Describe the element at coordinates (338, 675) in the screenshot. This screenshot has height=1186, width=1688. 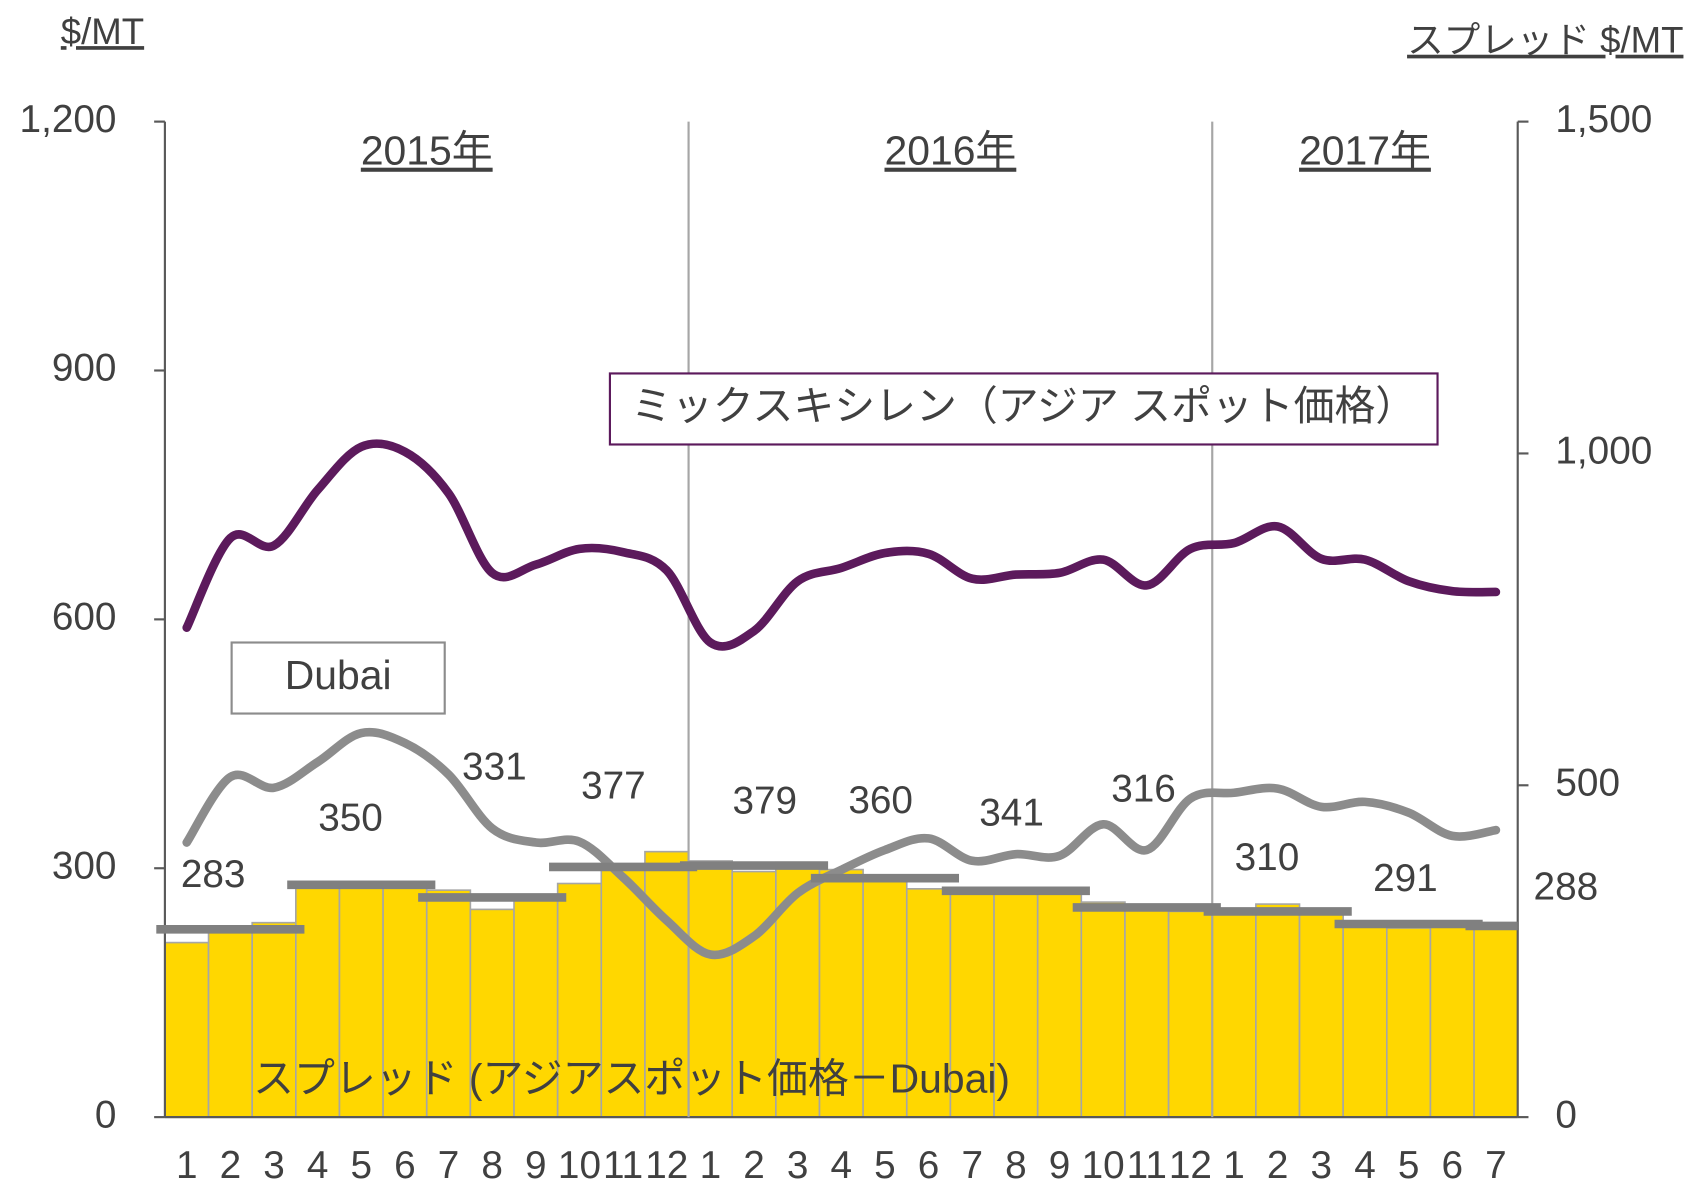
I see `legend-label: Dubai` at that location.